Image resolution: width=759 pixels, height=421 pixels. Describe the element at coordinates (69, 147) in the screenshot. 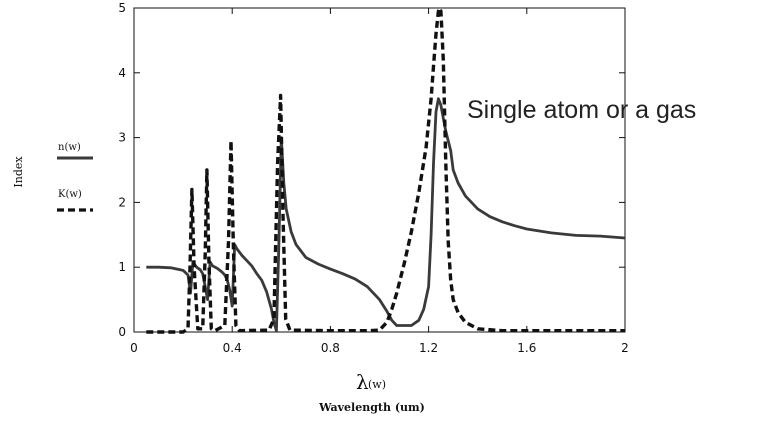

I see `legend-label-n: n(w)` at that location.